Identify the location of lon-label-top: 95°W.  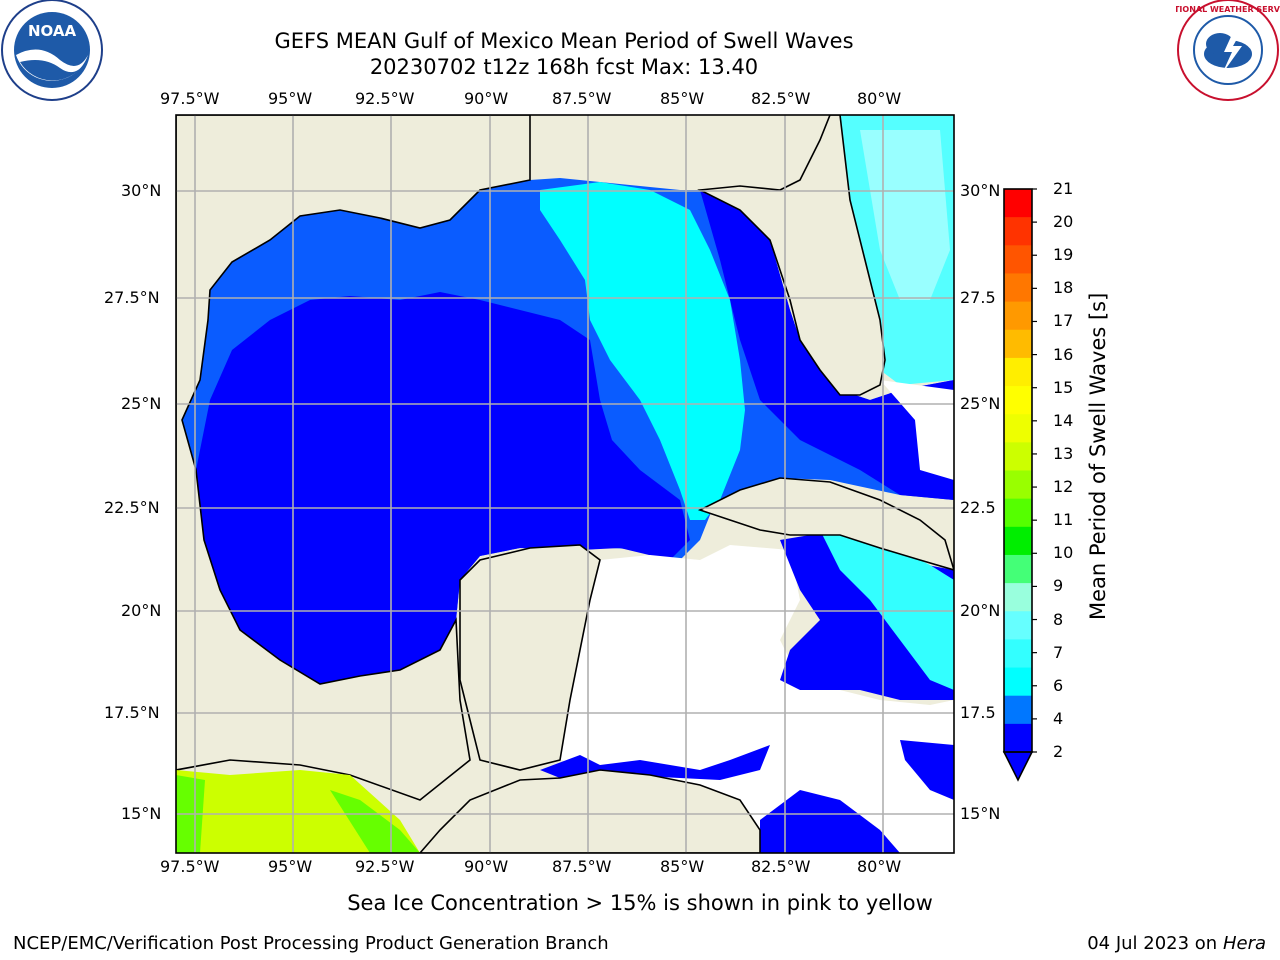
(290, 98).